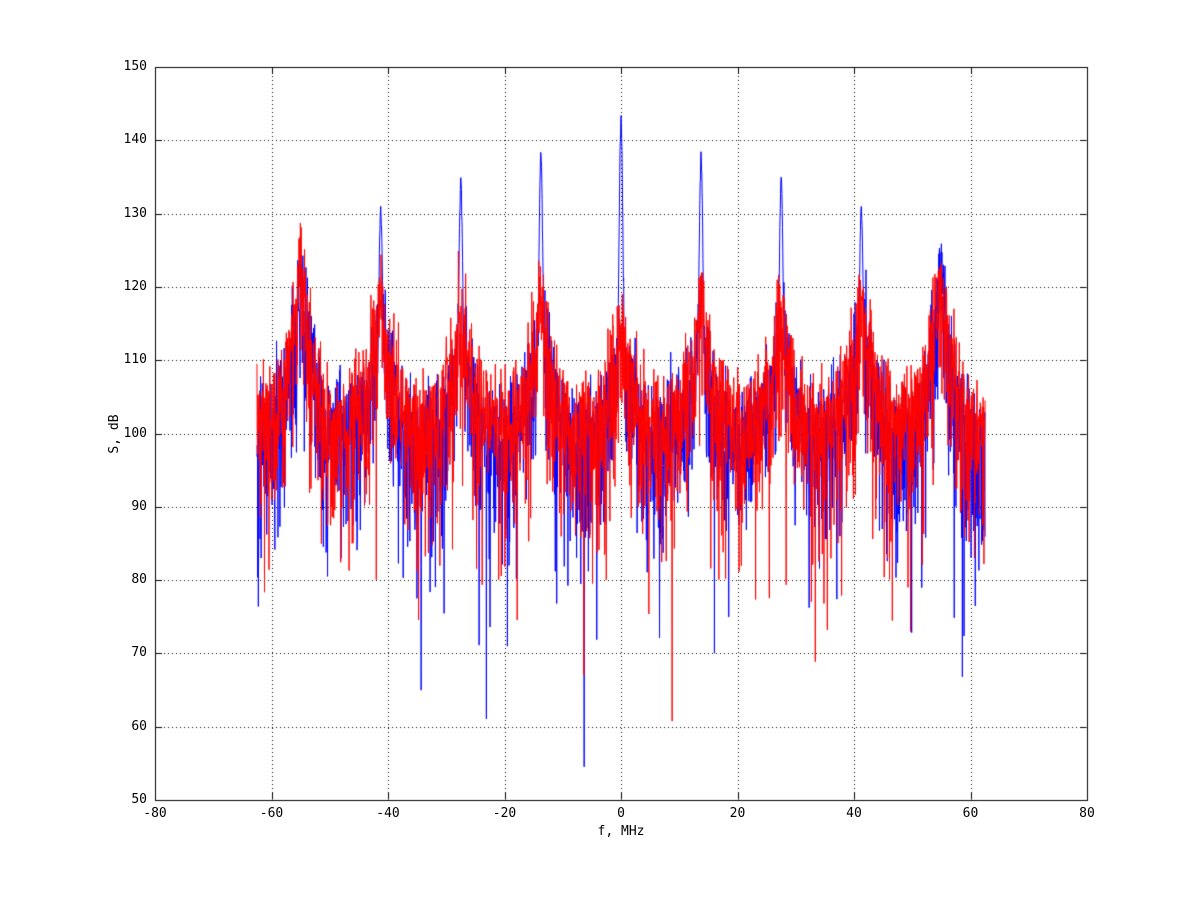 The width and height of the screenshot is (1200, 901). Describe the element at coordinates (135, 433) in the screenshot. I see `y-tick-label: 100` at that location.